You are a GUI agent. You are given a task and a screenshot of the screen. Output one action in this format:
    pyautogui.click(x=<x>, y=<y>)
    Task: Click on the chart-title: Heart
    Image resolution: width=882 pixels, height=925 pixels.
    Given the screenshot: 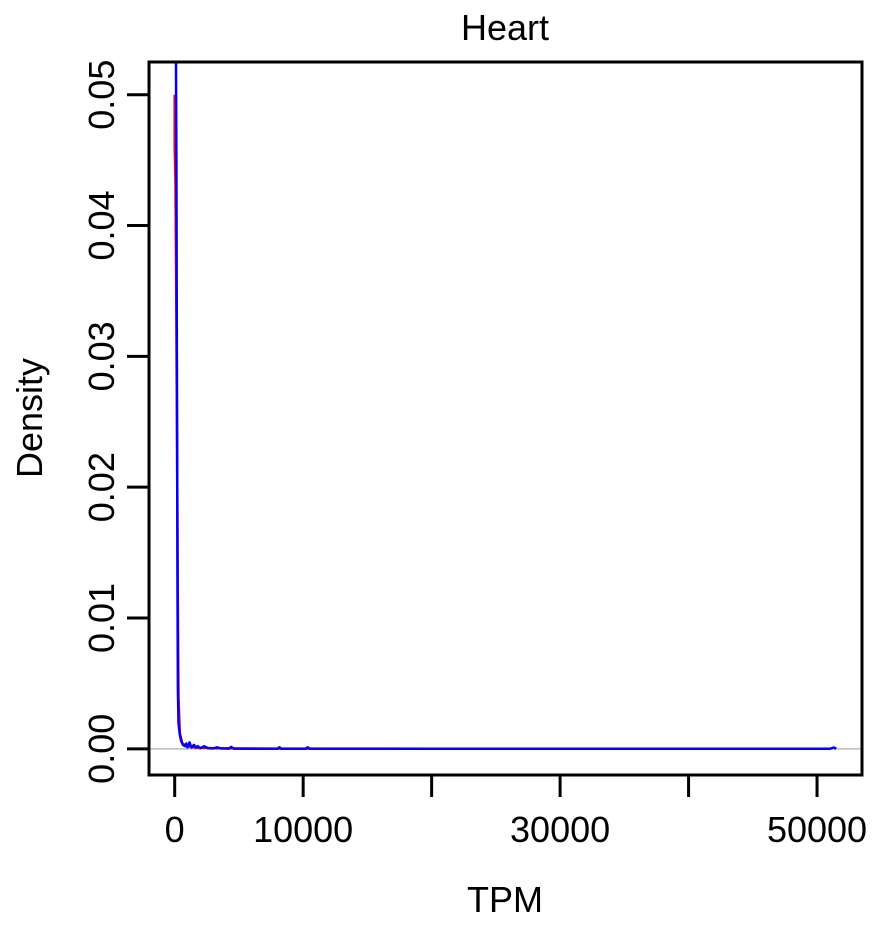 What is the action you would take?
    pyautogui.click(x=505, y=27)
    